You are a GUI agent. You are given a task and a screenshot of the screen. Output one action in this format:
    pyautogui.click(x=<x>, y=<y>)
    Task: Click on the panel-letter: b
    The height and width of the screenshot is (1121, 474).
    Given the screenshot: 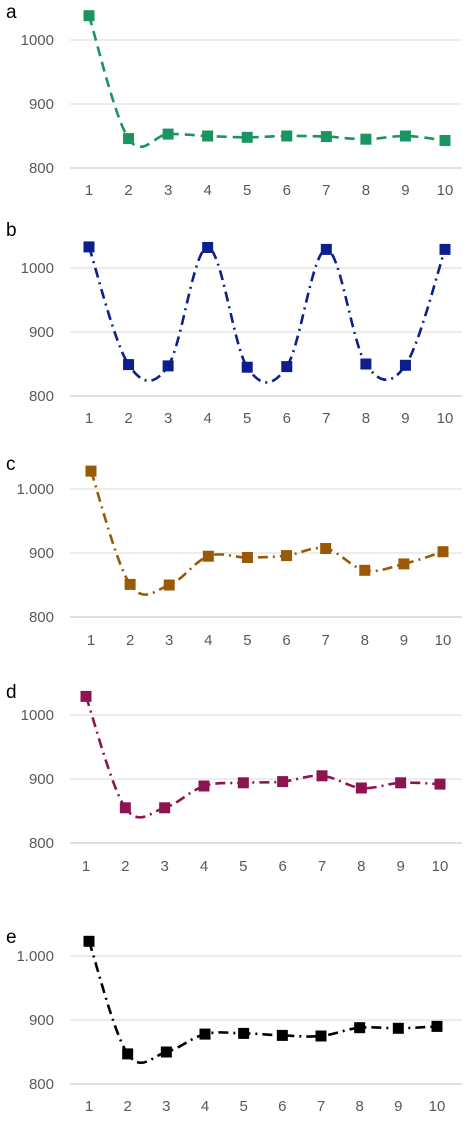 What is the action you would take?
    pyautogui.click(x=11, y=230)
    